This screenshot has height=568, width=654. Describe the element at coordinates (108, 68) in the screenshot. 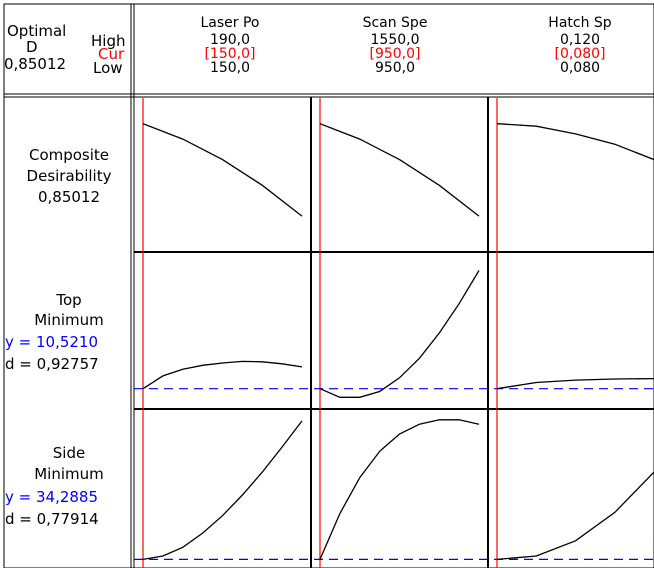

I see `low-label: Low` at that location.